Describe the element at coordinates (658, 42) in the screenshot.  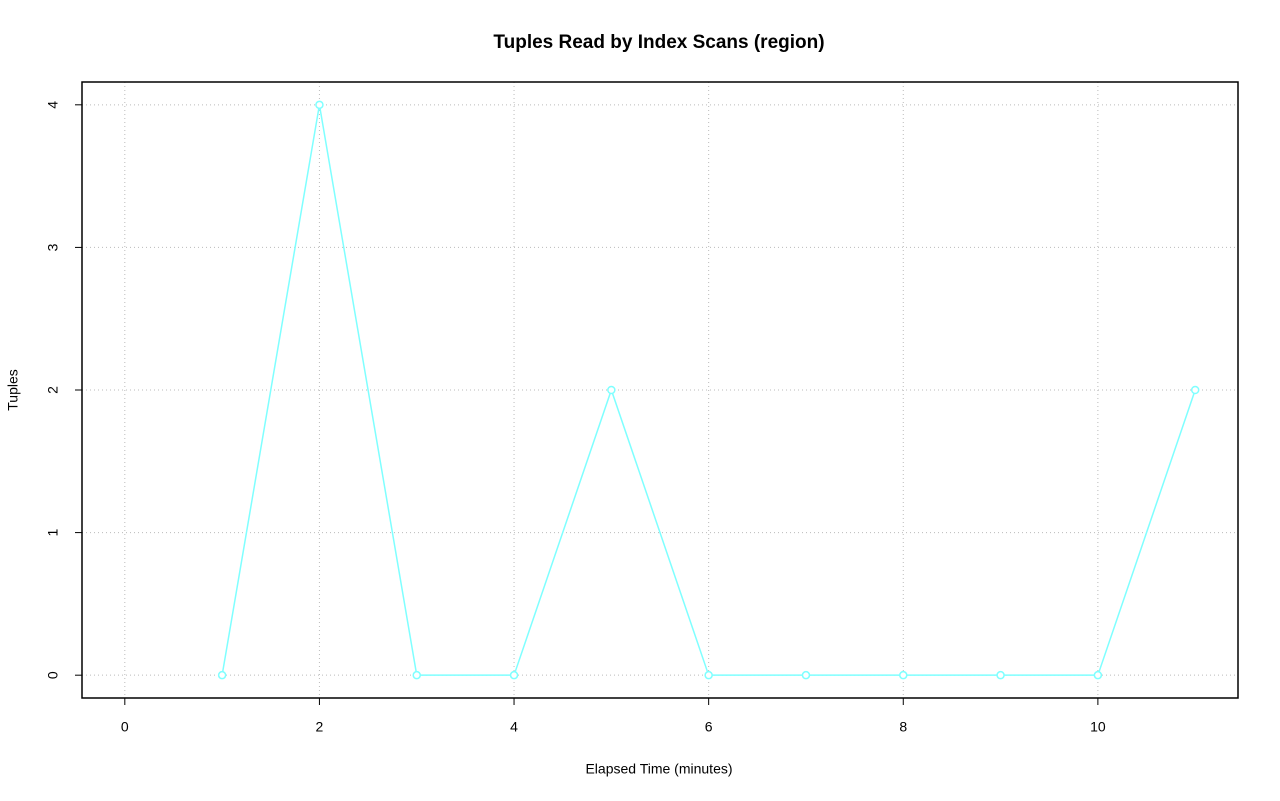
I see `chart-title: Tuples Read by Index Scans (region)` at that location.